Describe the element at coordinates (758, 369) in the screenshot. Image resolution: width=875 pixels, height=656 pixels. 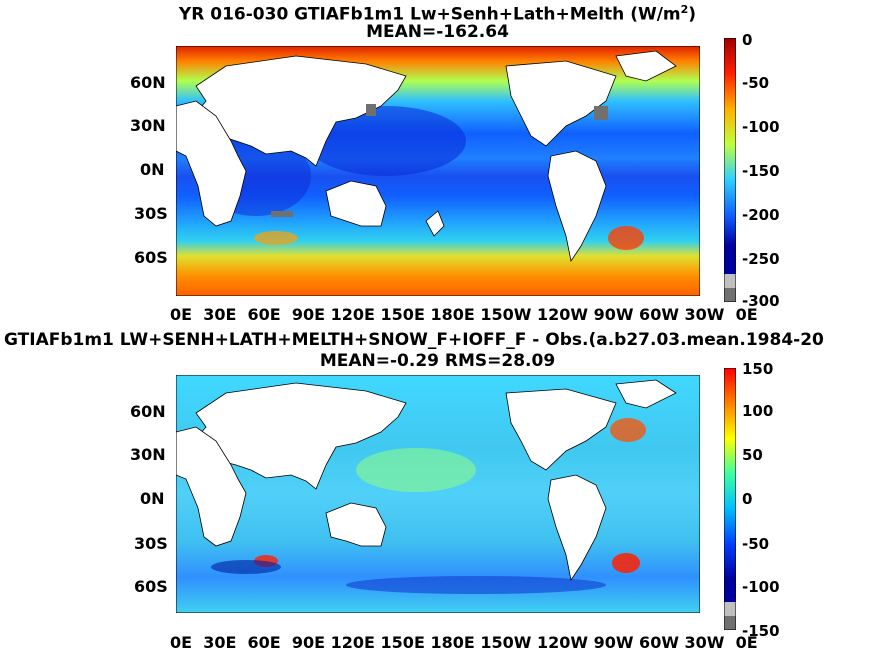
I see `bottom-cbar-tick: 150` at that location.